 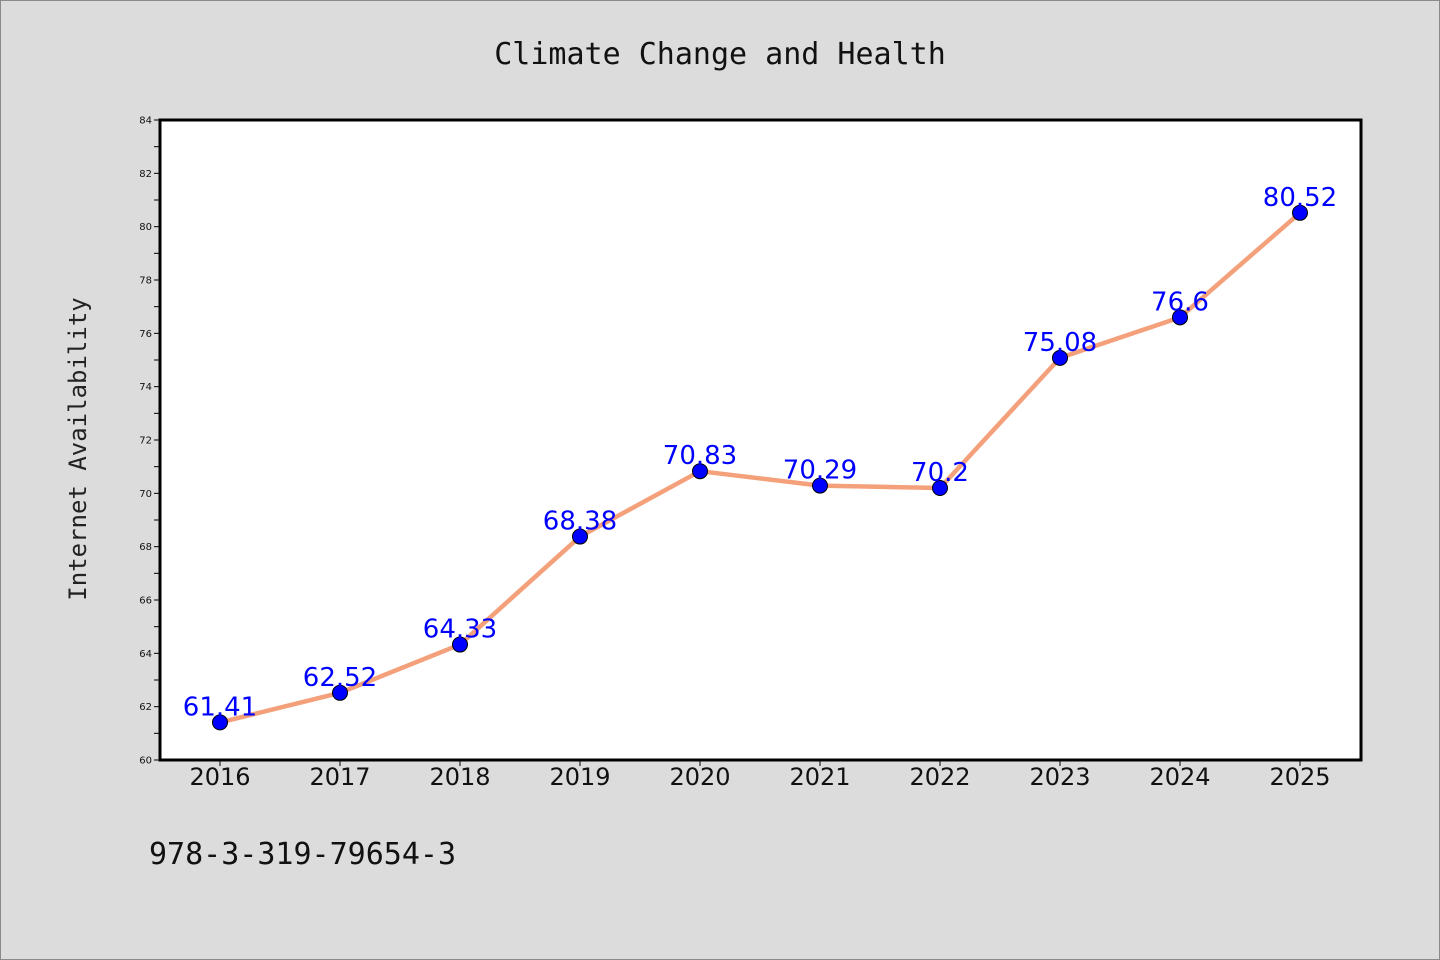 I want to click on y-tick-label: 60, so click(x=145, y=761).